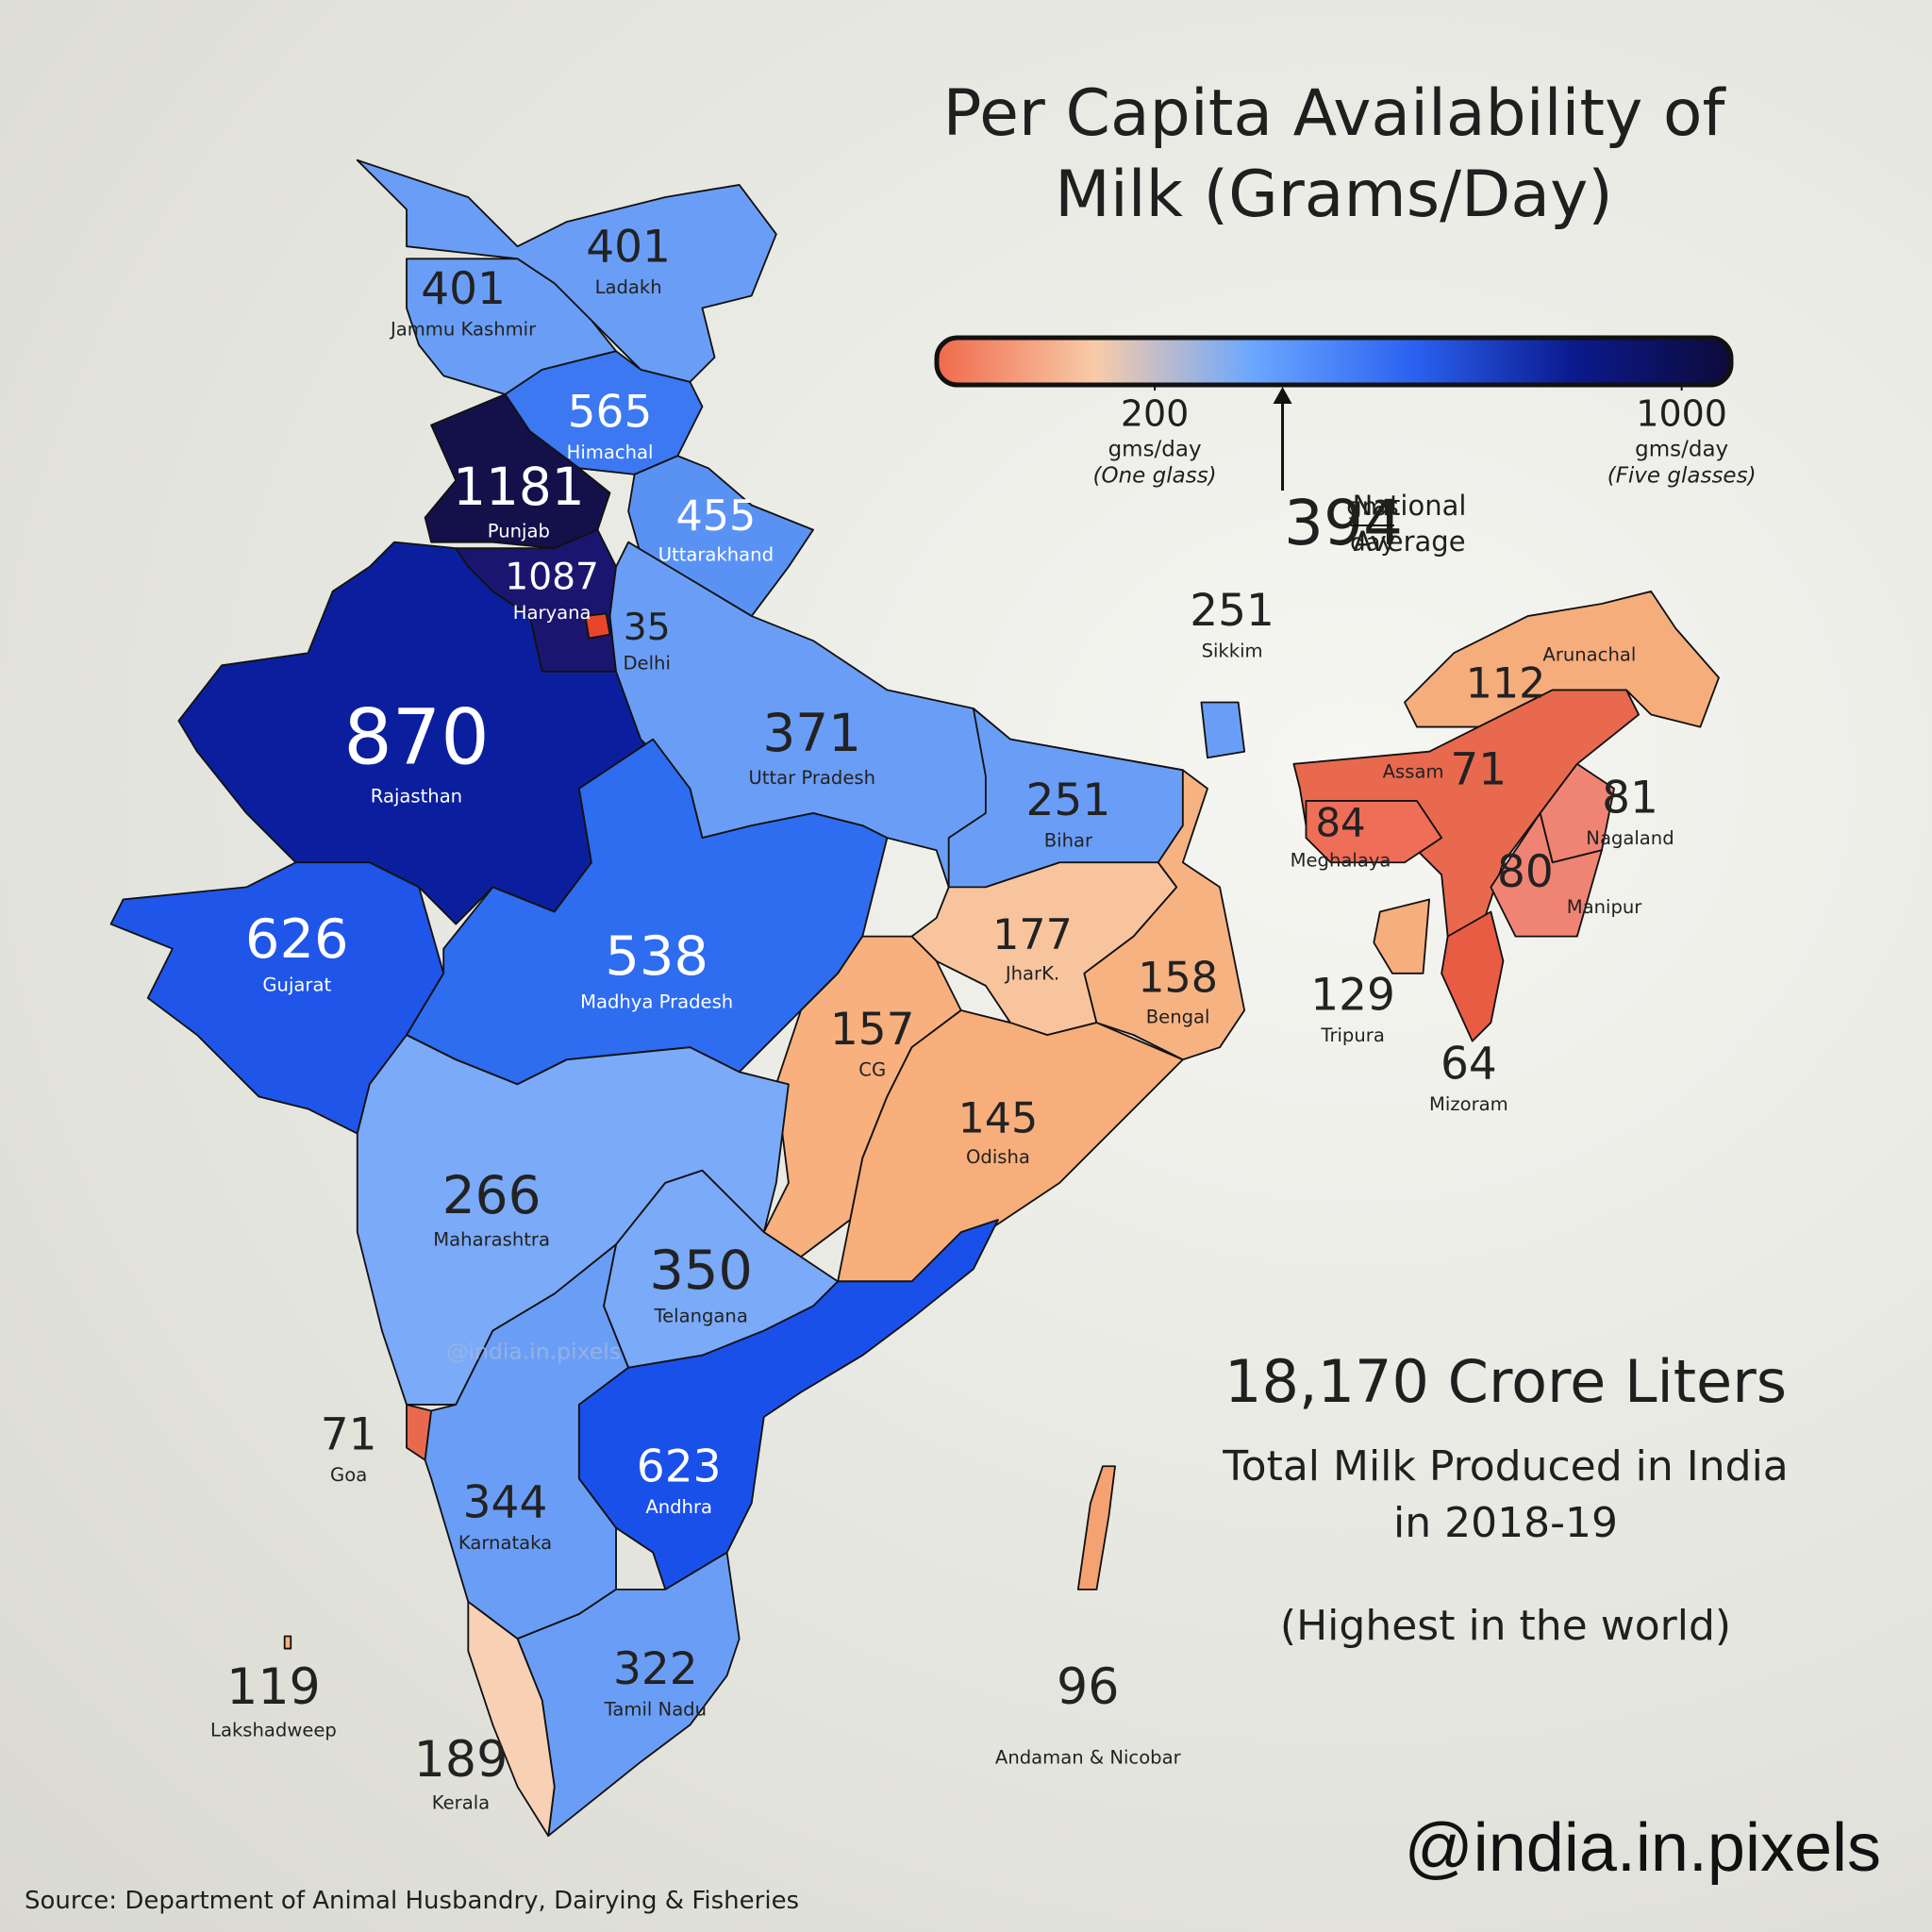  Describe the element at coordinates (1372, 507) in the screenshot. I see `average-unit-top: gms` at that location.